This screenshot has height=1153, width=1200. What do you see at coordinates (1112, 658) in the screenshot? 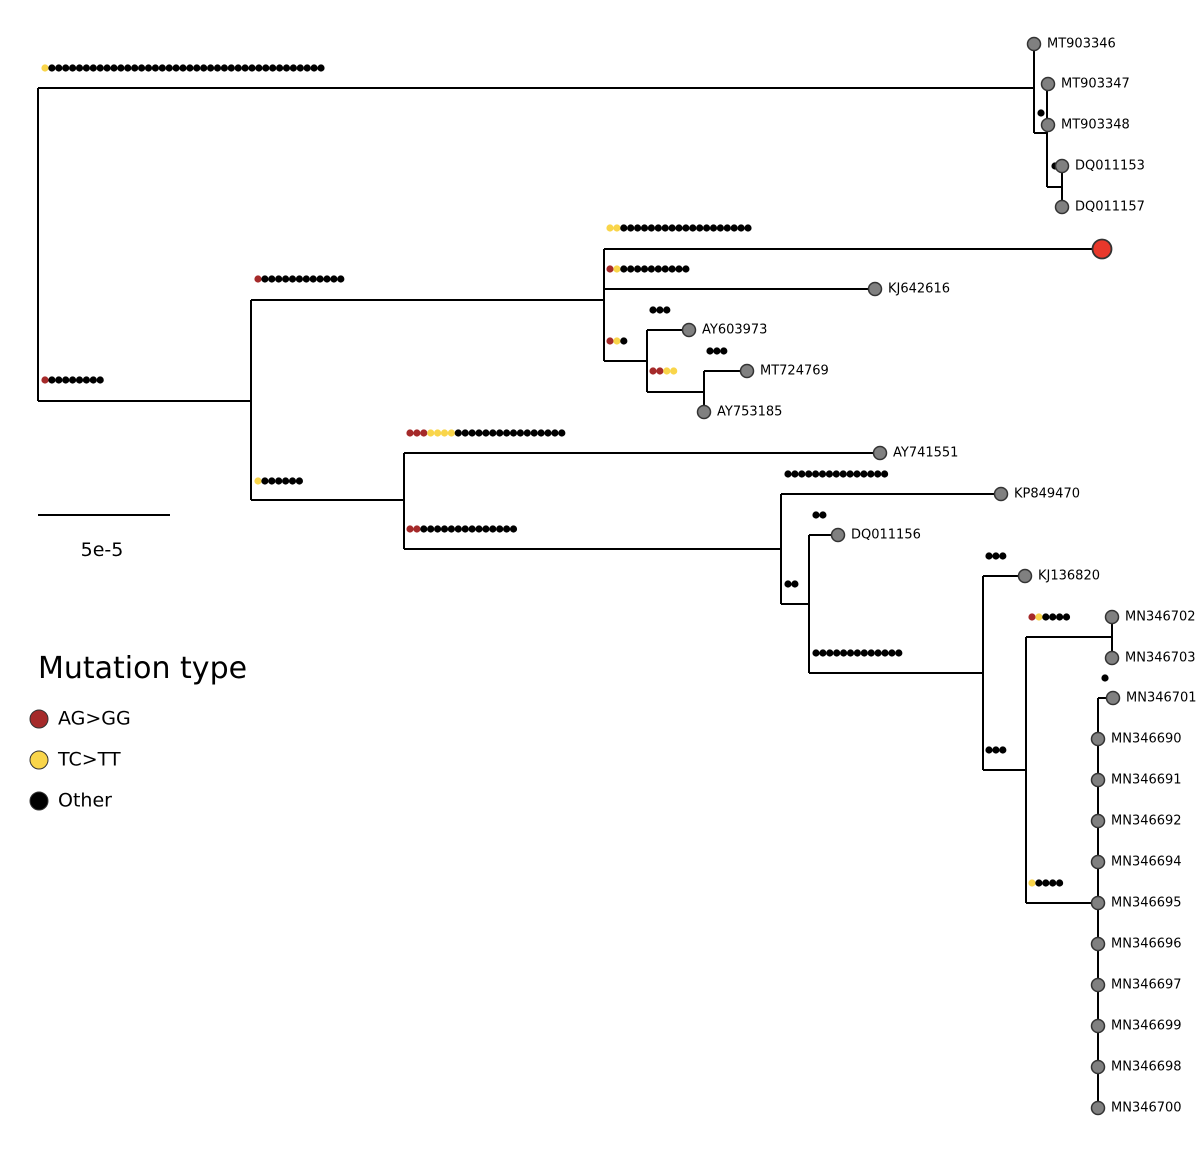
I see `leaf-node-MN346703` at bounding box center [1112, 658].